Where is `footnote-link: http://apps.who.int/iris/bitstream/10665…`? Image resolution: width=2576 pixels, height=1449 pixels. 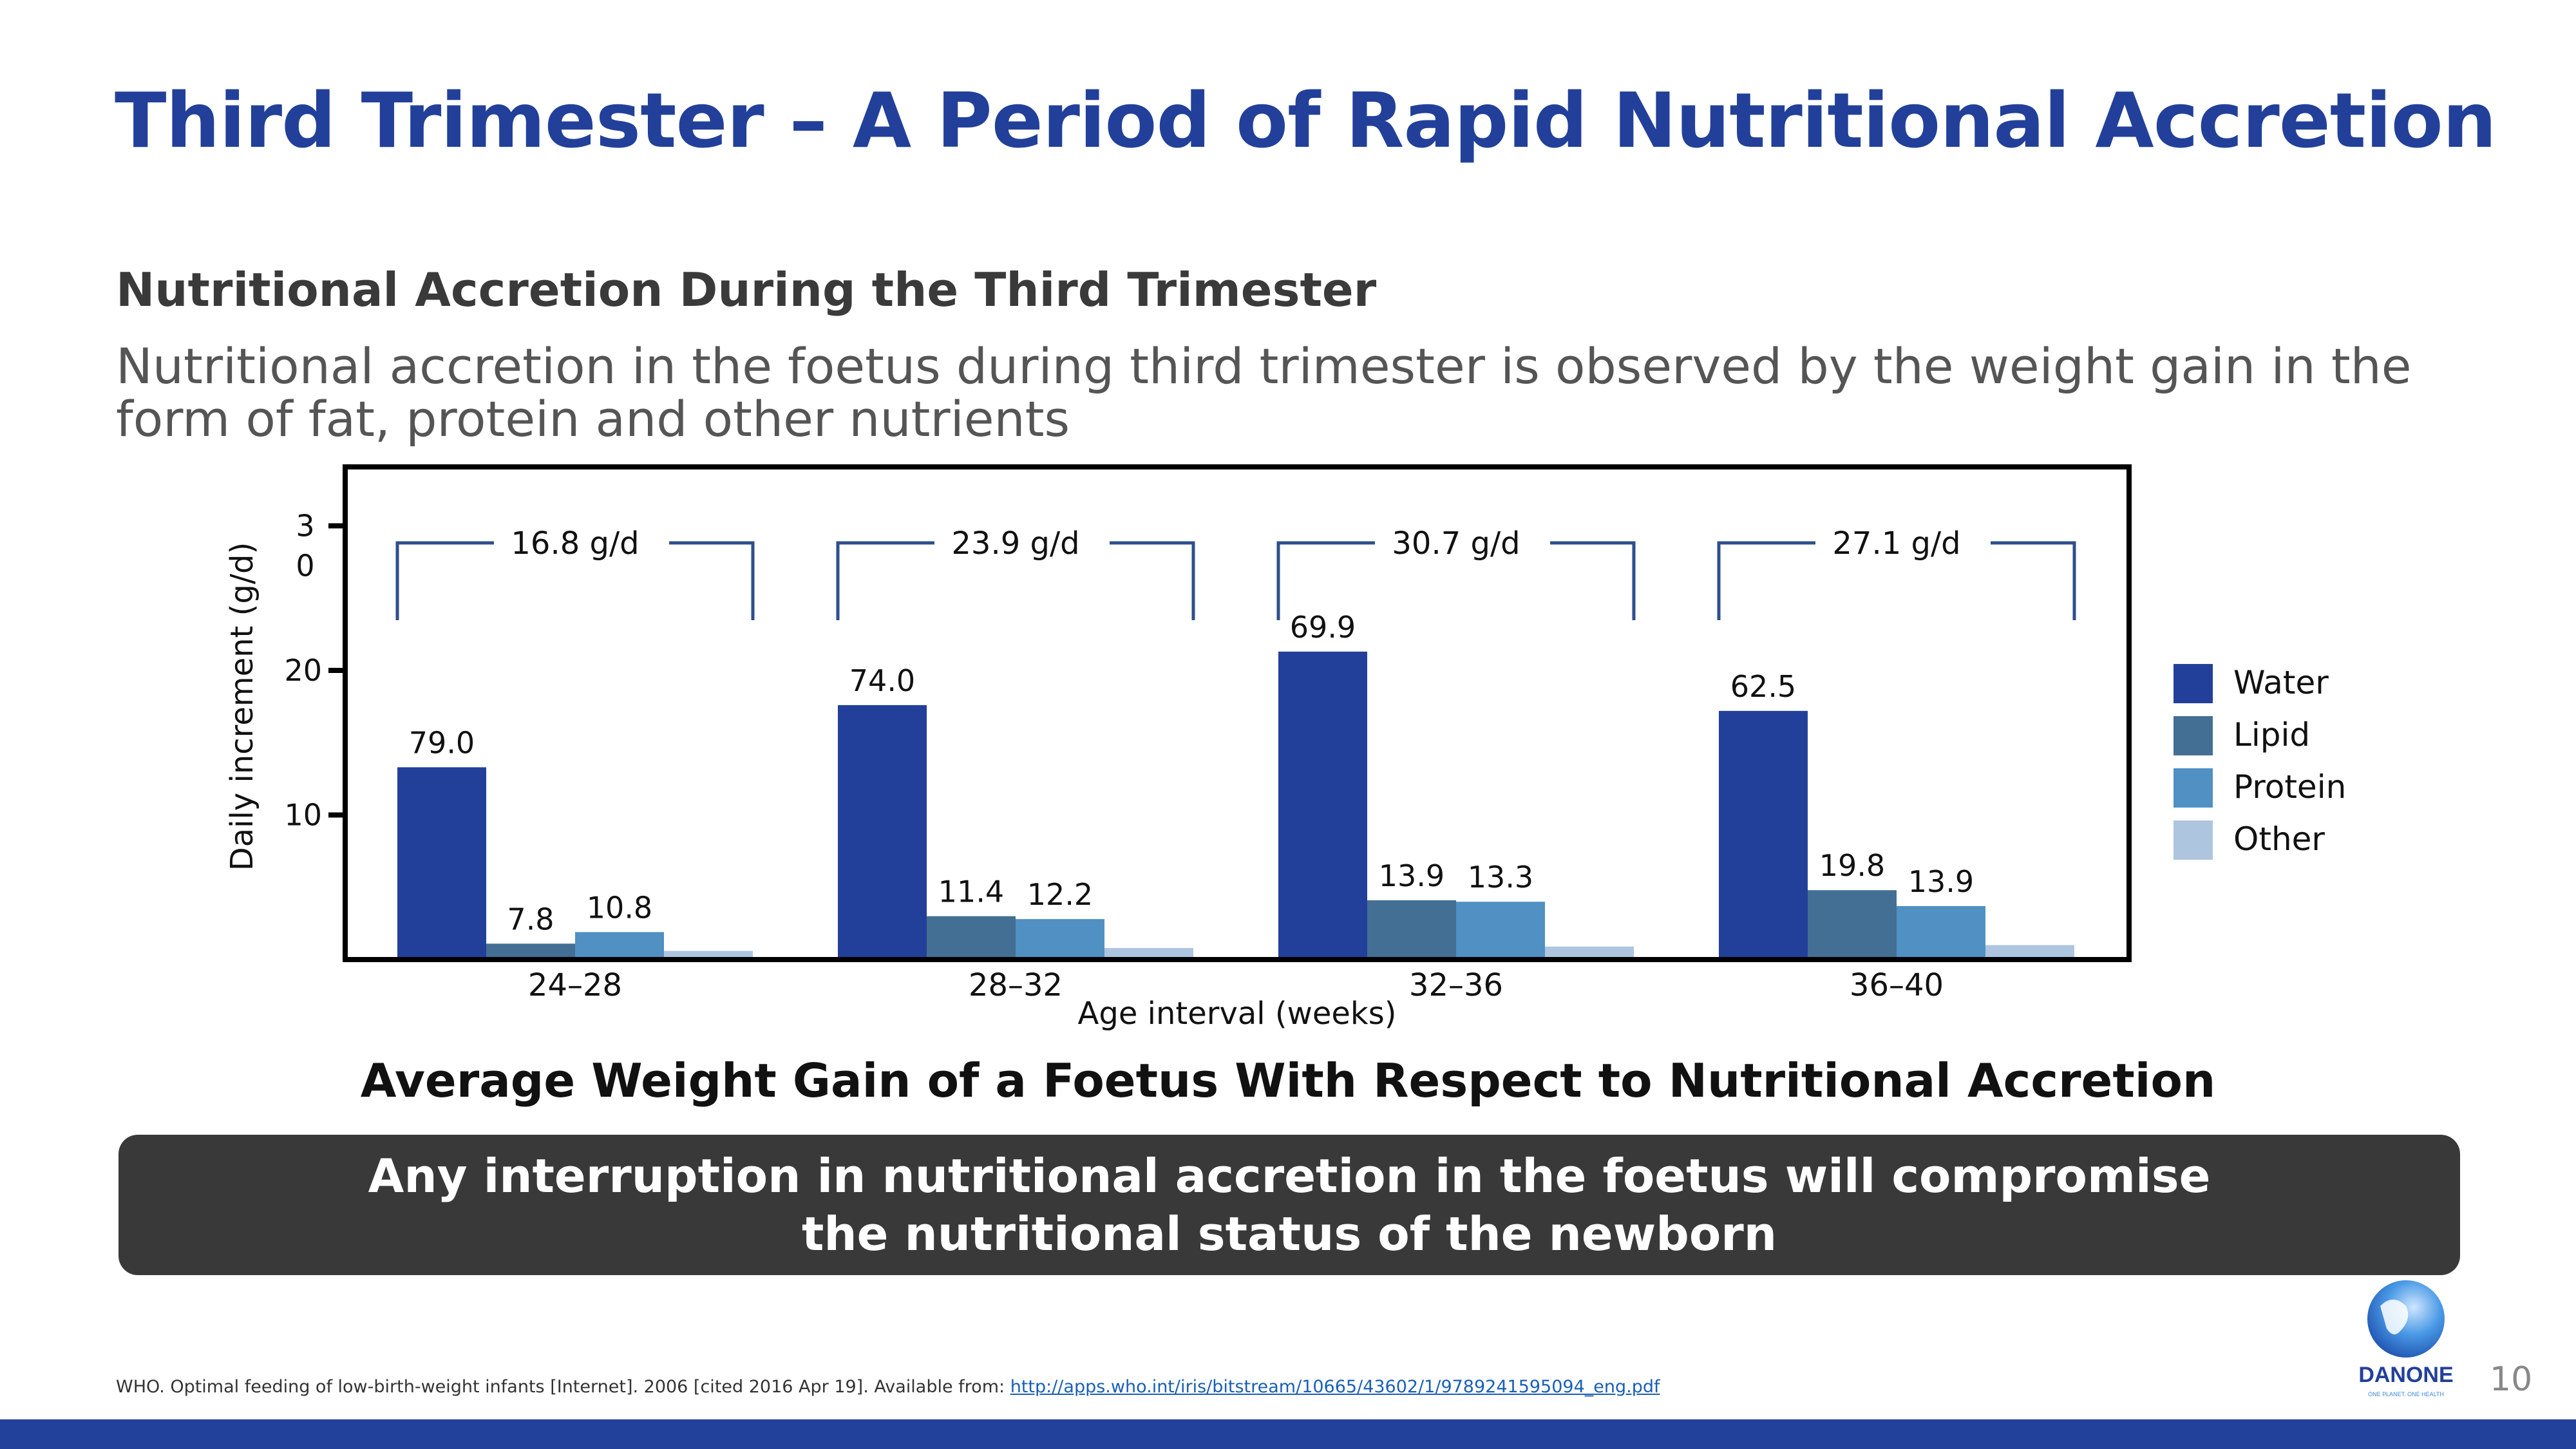
footnote-link: http://apps.who.int/iris/bitstream/10665… is located at coordinates (1335, 1387).